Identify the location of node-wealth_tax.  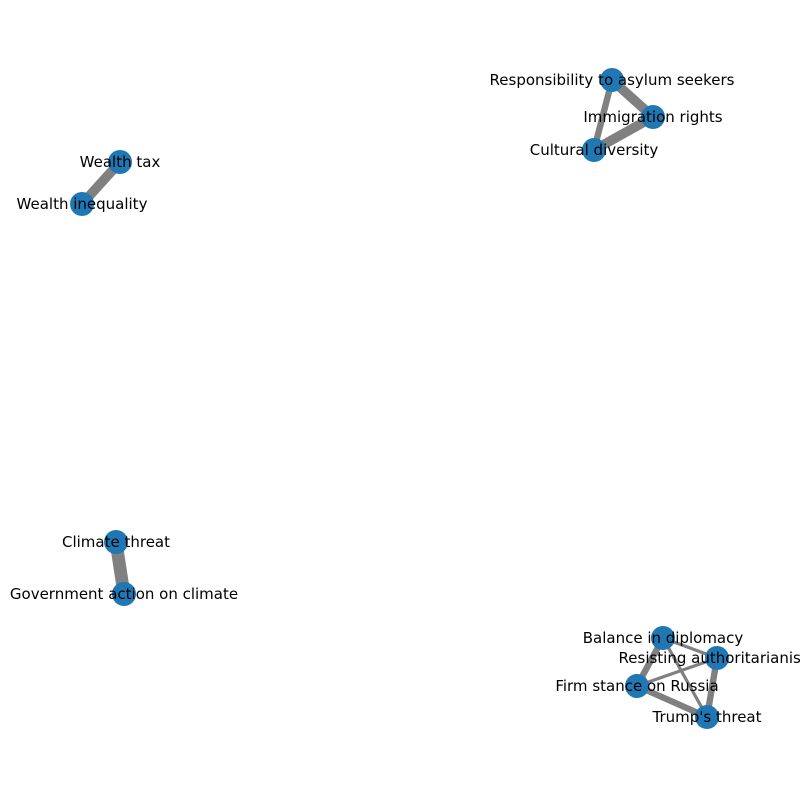
(120, 162).